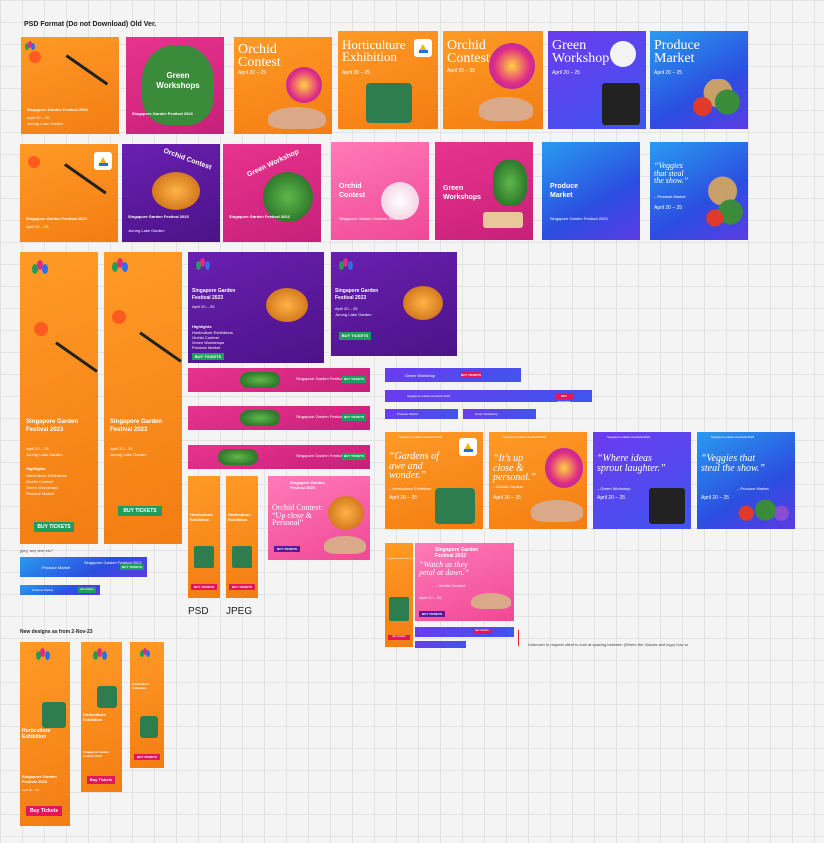 This screenshot has width=824, height=843. Describe the element at coordinates (283, 85) in the screenshot. I see `banner-orchid-1: Orchid Contest April 20 – 25` at that location.